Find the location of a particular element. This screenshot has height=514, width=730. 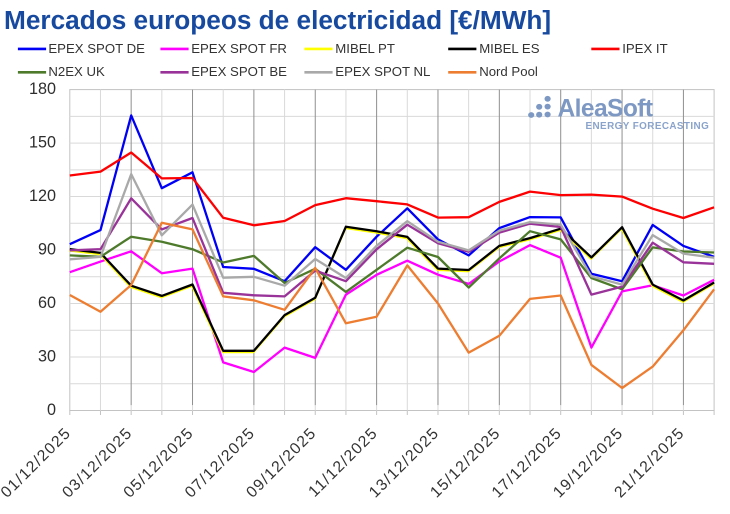

svg-text: EPEX SPOT NL is located at coordinates (382, 71).